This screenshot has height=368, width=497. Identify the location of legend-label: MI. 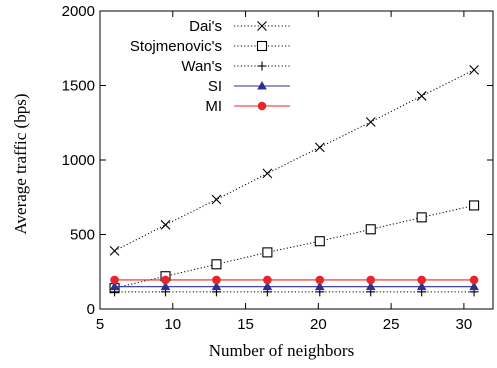
(213, 106).